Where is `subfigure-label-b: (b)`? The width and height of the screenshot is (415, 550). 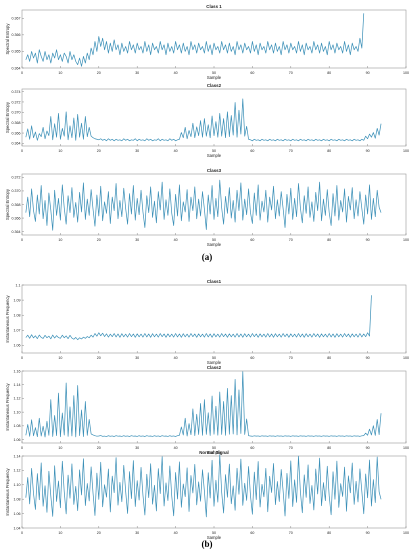
subfigure-label-b: (b) is located at coordinates (207, 544).